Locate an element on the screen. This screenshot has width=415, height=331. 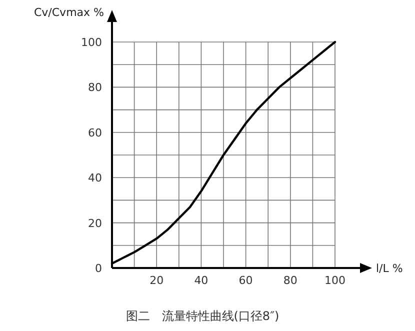
y-axis-title: Cv/Cvmax % is located at coordinates (69, 12).